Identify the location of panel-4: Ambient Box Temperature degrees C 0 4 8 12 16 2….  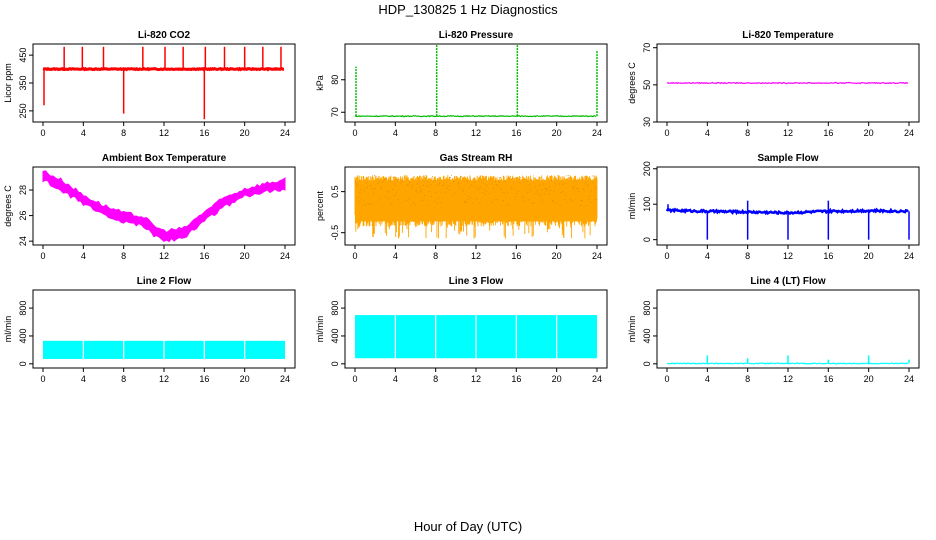
(149, 207).